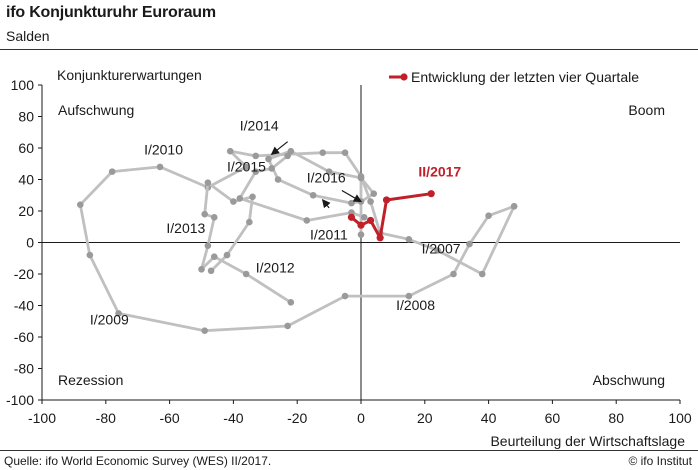 Image resolution: width=698 pixels, height=470 pixels. What do you see at coordinates (629, 380) in the screenshot?
I see `quadrant-label-abschwung: Abschwung` at bounding box center [629, 380].